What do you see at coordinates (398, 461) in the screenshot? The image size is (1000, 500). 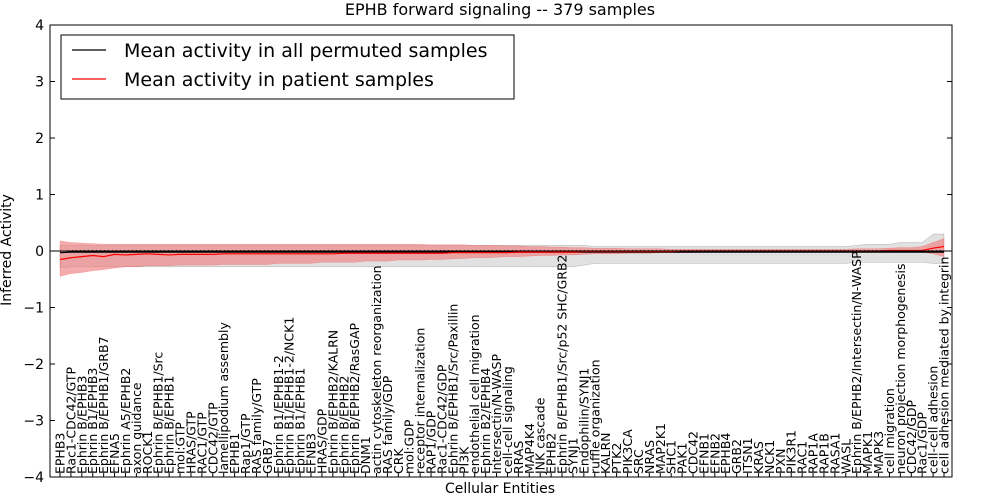 I see `x-tick-label: CRK` at bounding box center [398, 461].